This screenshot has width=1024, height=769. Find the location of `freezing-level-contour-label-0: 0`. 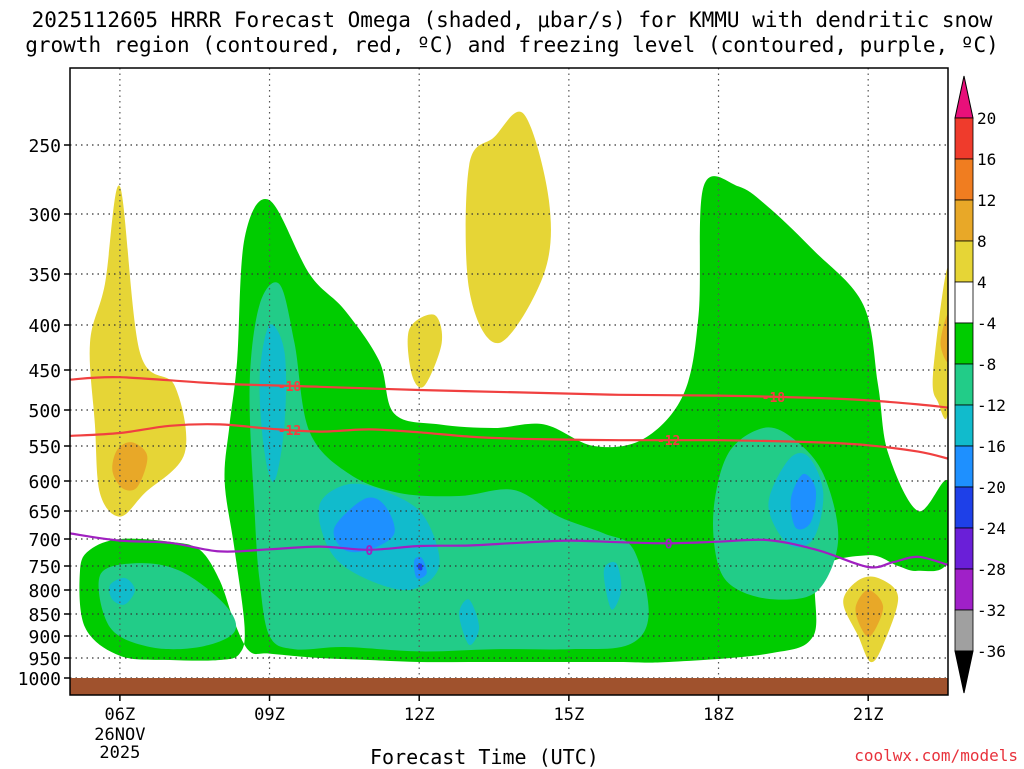

freezing-level-contour-label-0: 0 is located at coordinates (369, 551).